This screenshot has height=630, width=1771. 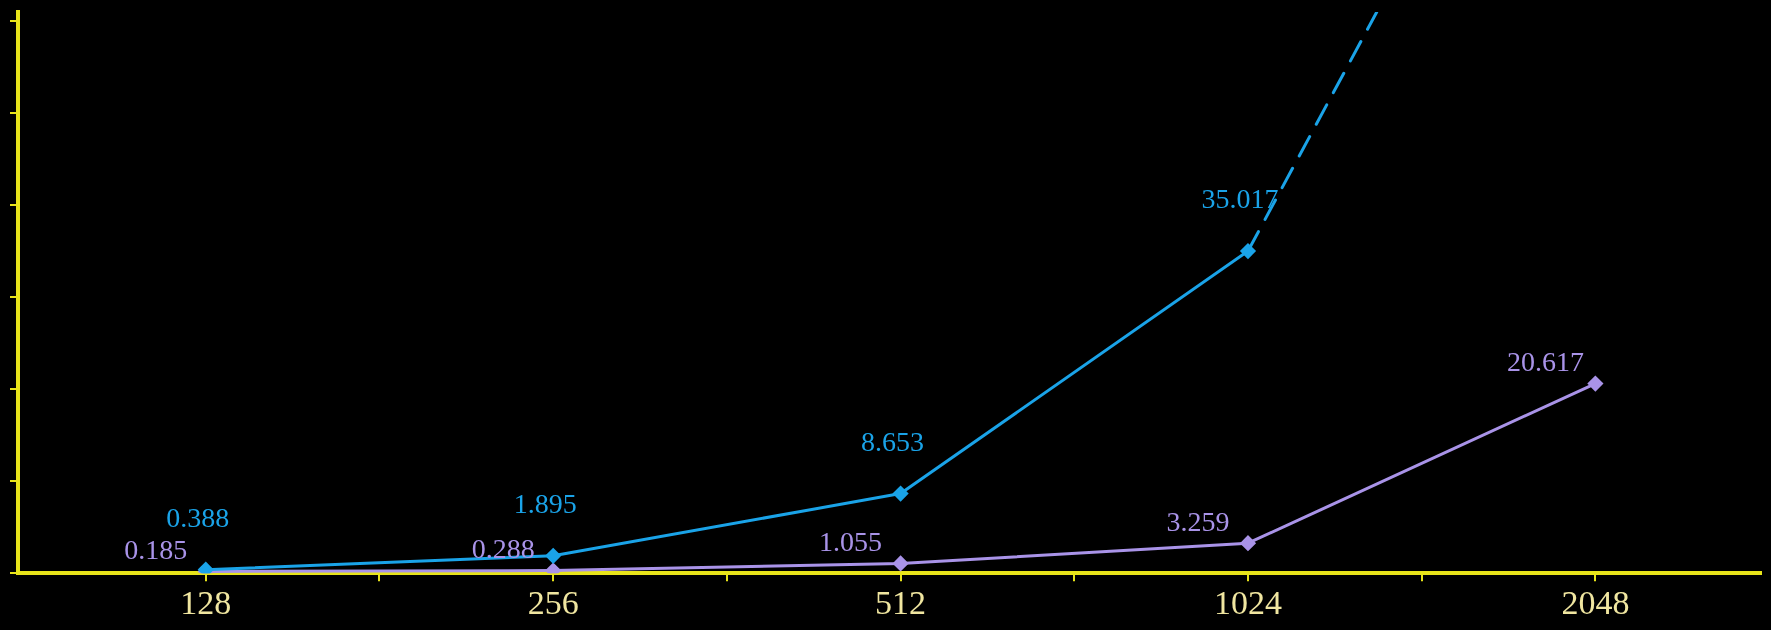 What do you see at coordinates (1240, 199) in the screenshot?
I see `data-label: 35.017` at bounding box center [1240, 199].